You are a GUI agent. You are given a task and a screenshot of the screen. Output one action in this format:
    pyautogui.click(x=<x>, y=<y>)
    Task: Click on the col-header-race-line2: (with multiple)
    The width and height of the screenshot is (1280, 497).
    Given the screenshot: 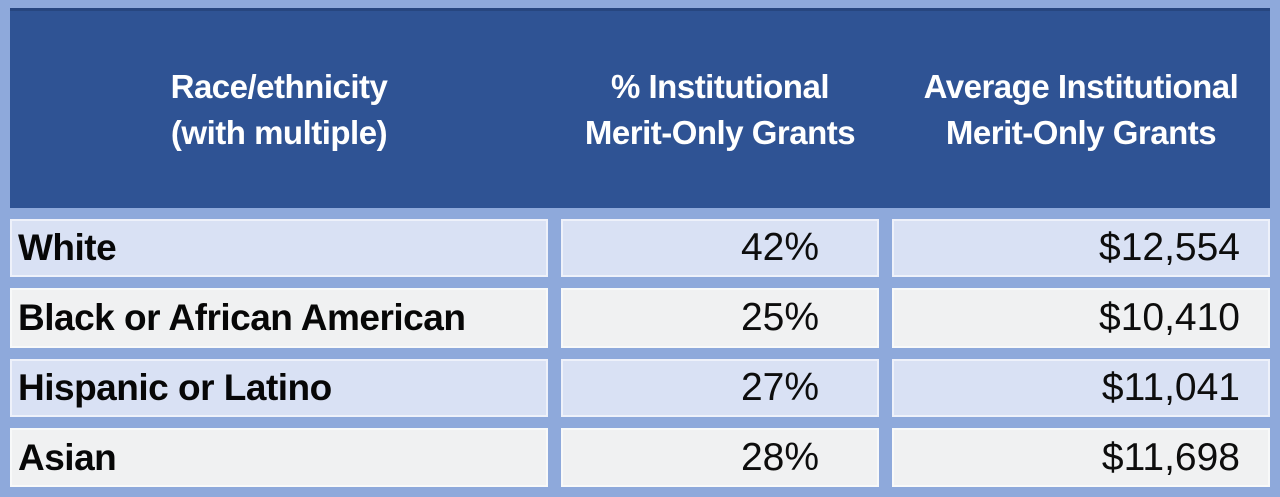 What is the action you would take?
    pyautogui.click(x=279, y=132)
    